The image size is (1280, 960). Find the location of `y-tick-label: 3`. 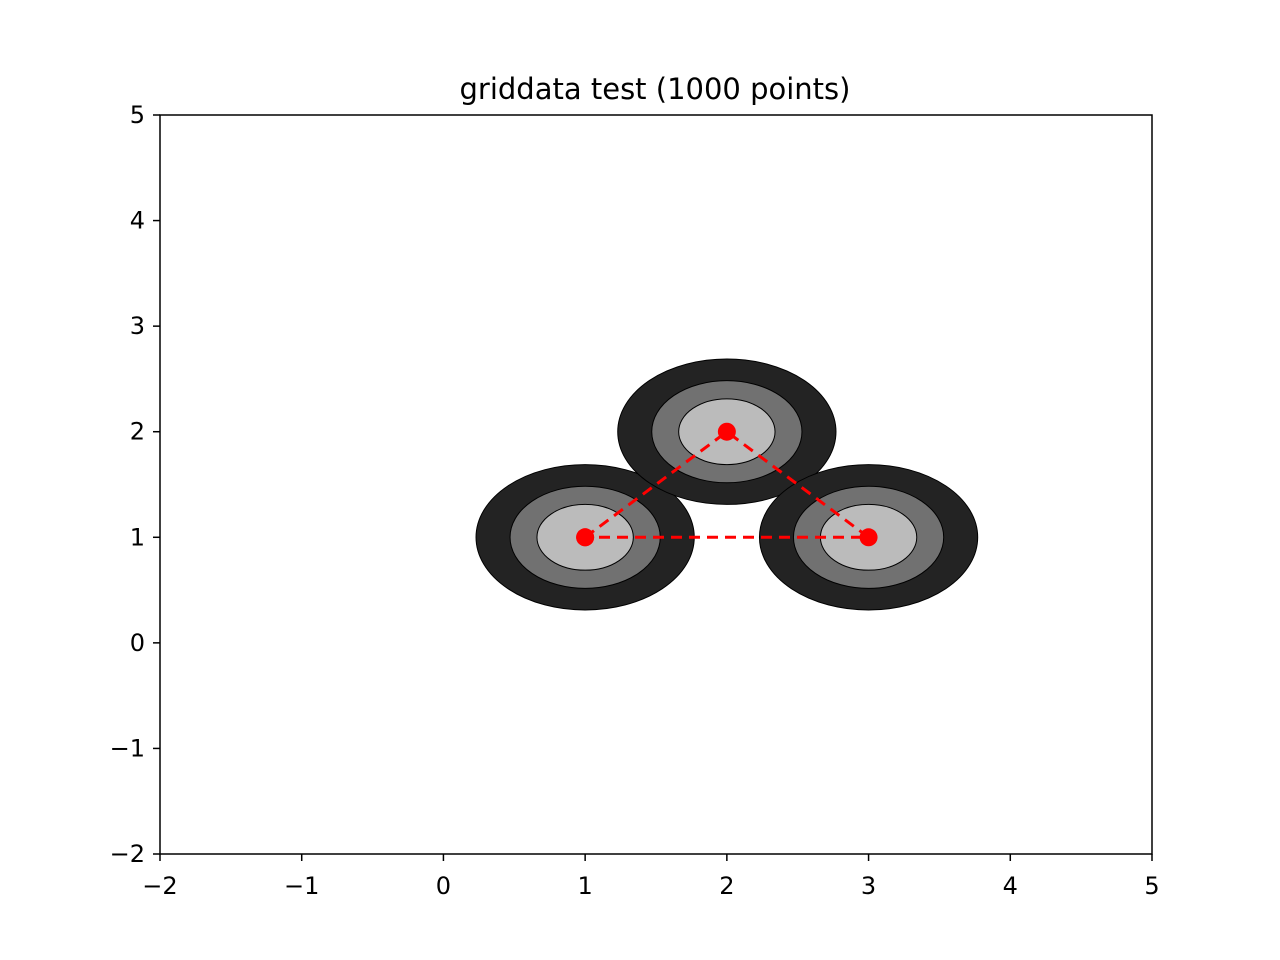

y-tick-label: 3 is located at coordinates (137, 326).